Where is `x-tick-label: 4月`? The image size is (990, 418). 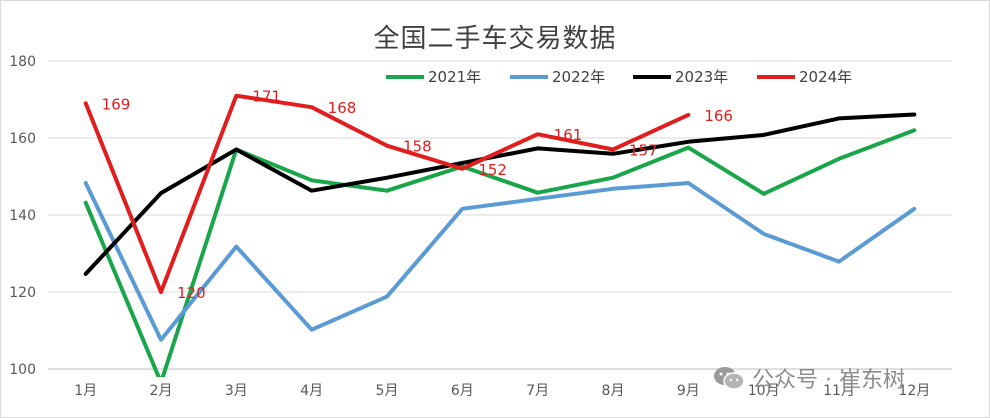 x-tick-label: 4月 is located at coordinates (311, 391).